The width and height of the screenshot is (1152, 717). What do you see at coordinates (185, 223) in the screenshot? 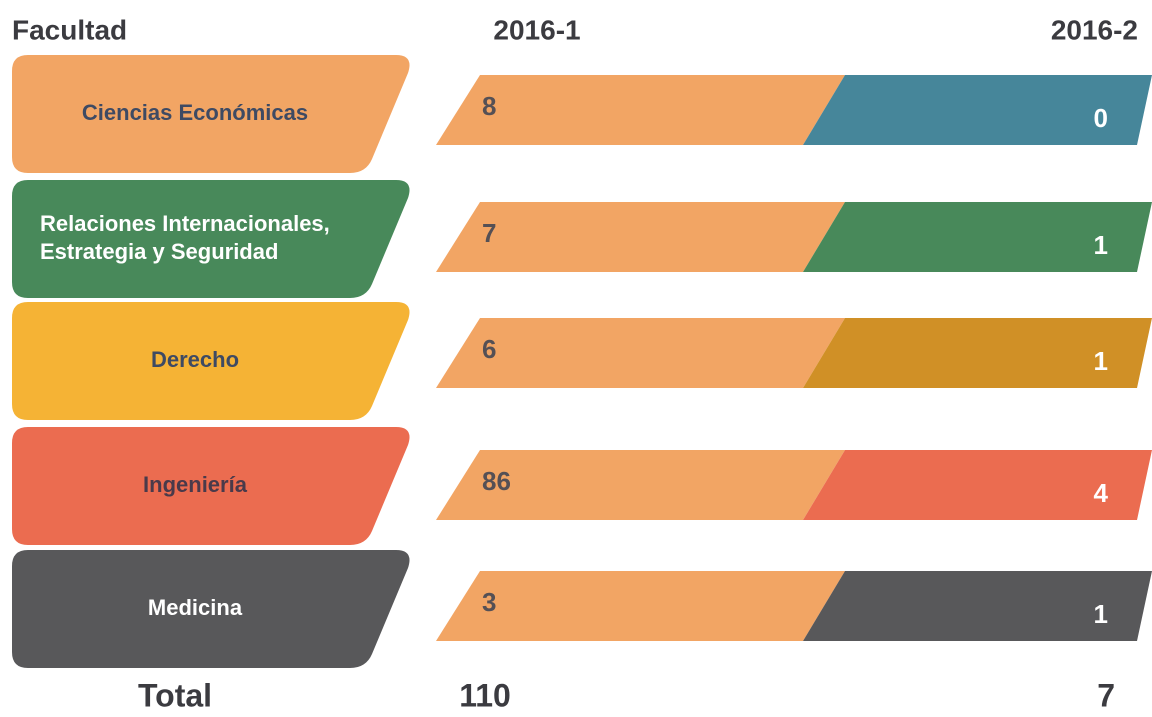
I see `faculty-name: Relaciones Internacionales,` at bounding box center [185, 223].